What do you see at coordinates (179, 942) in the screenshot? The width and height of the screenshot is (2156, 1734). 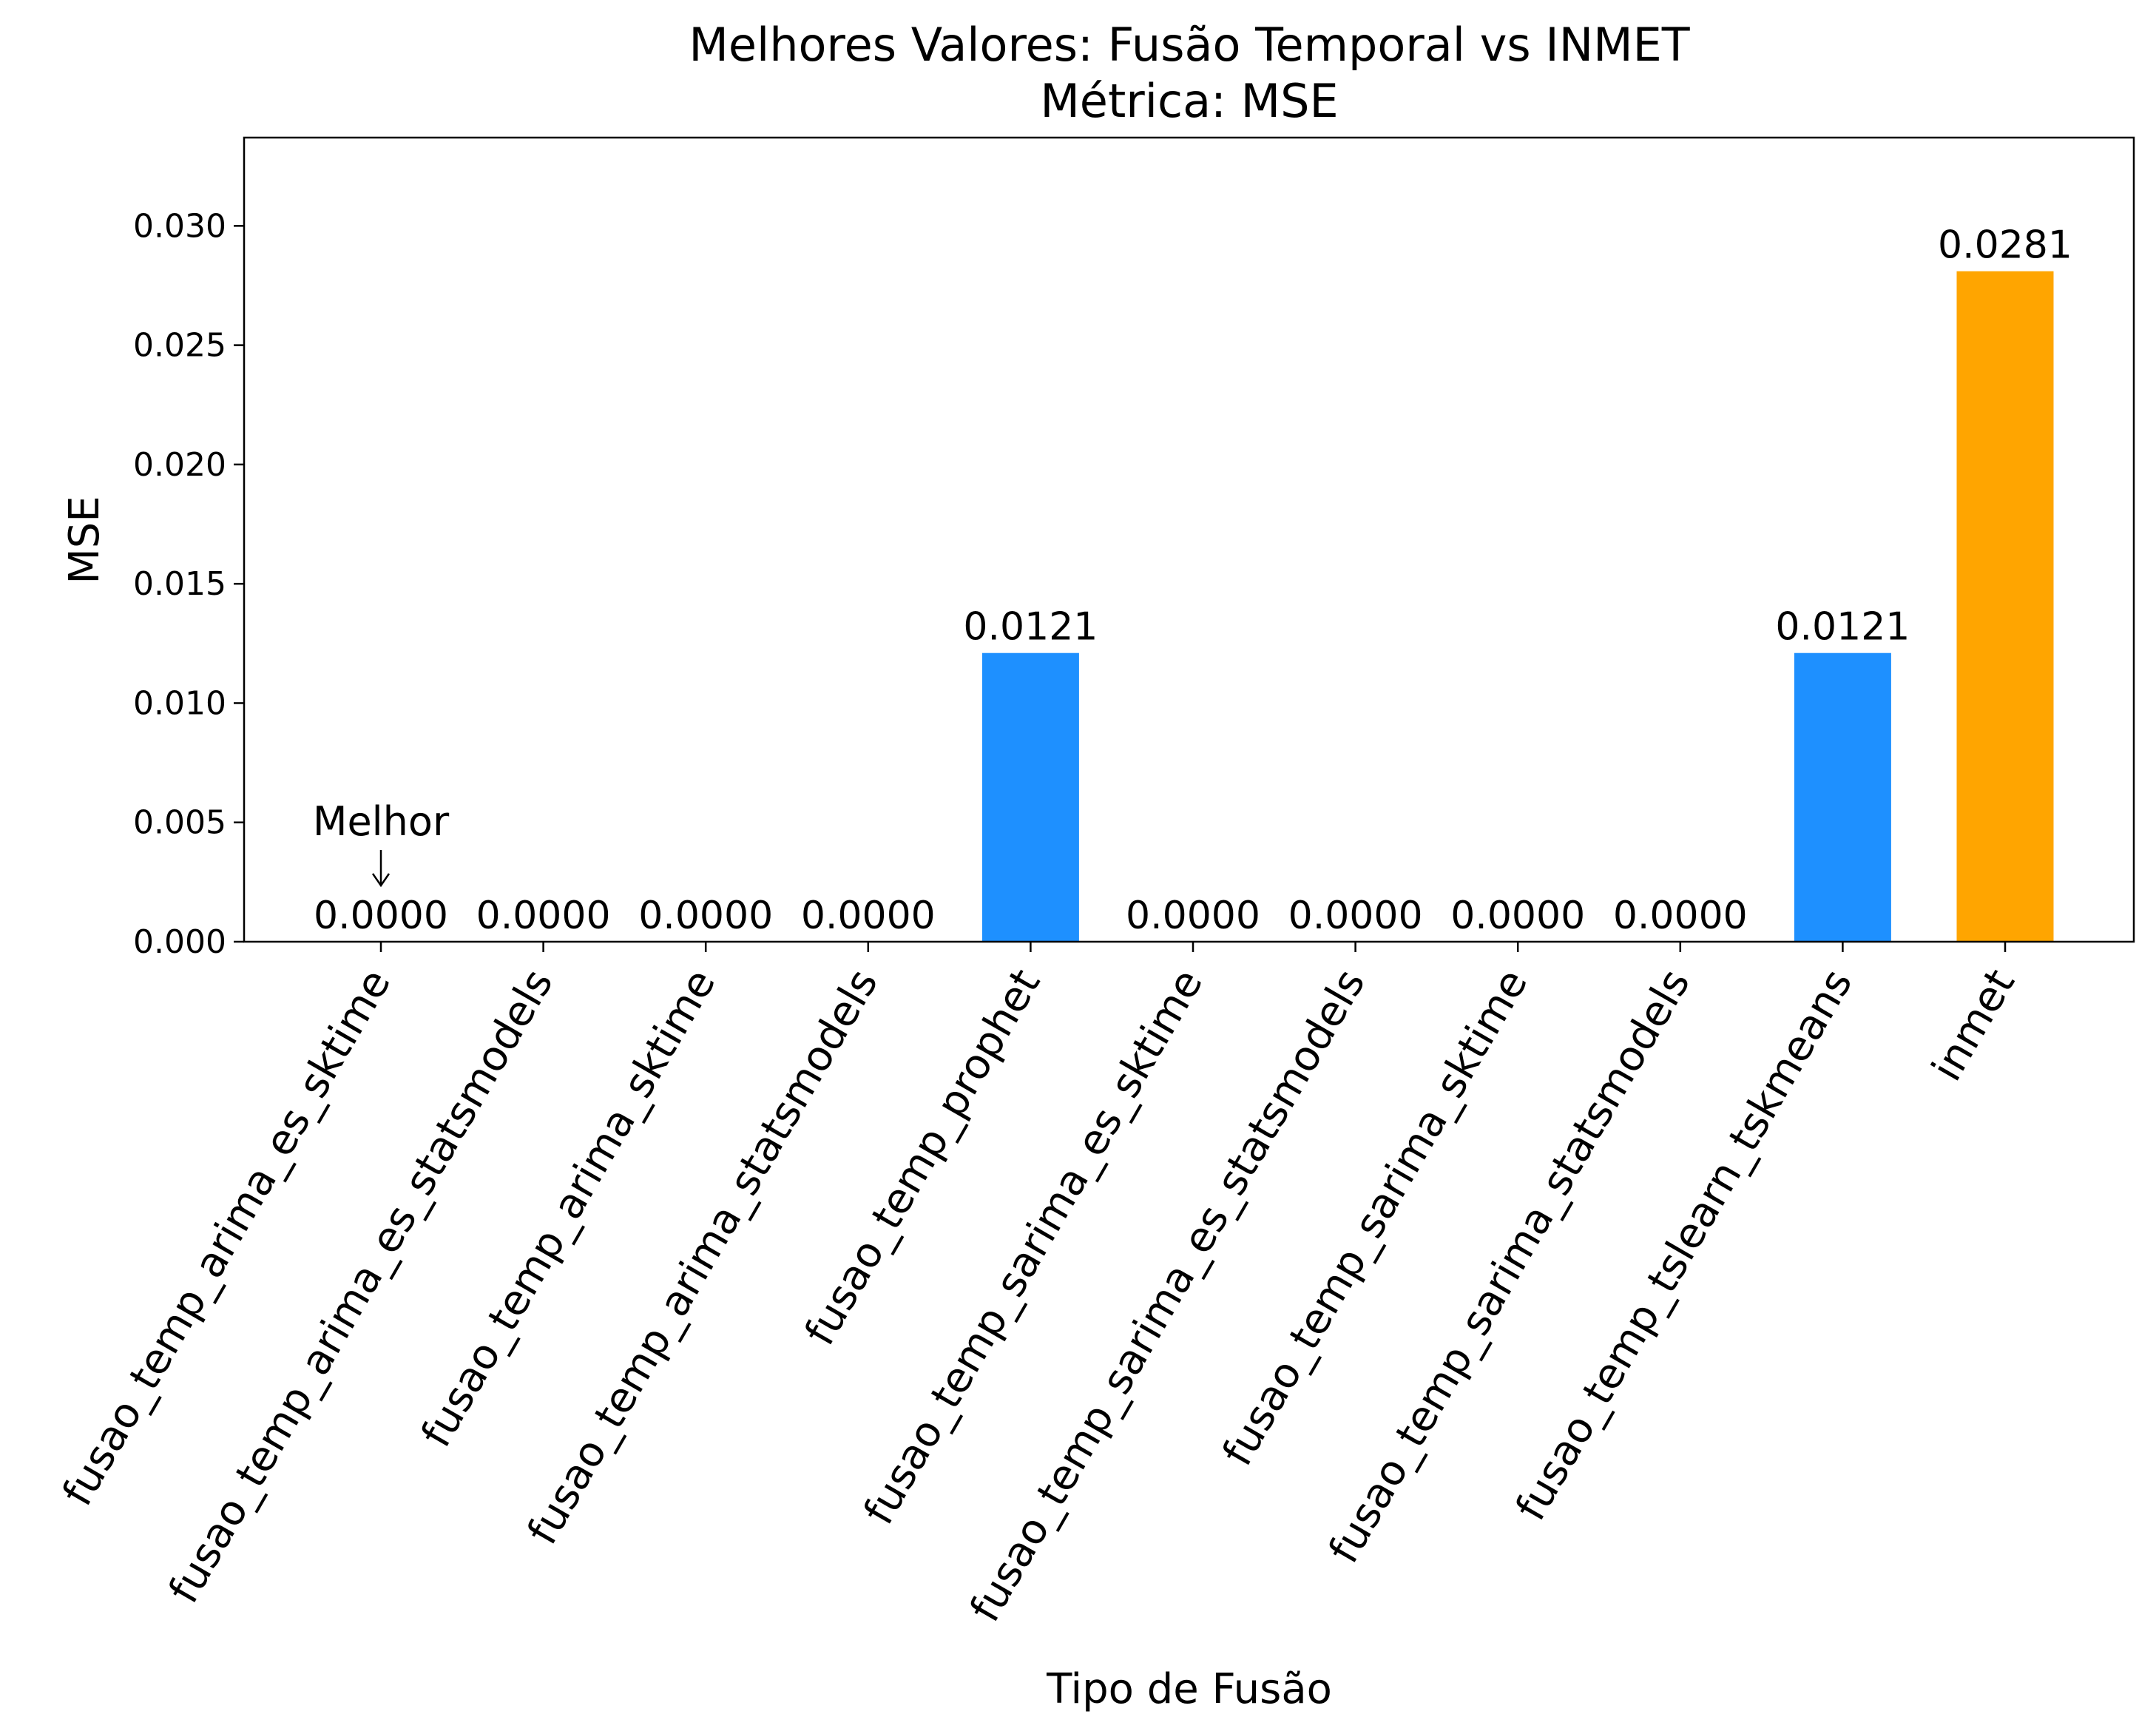 I see `y-tick-label-0: 0.000` at bounding box center [179, 942].